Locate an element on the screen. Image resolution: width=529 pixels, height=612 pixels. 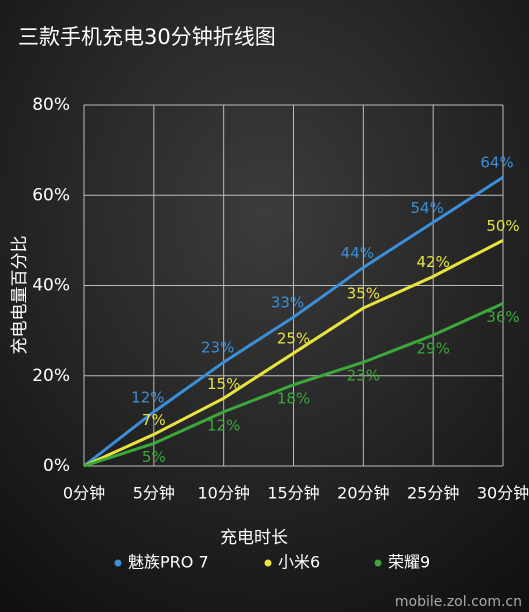
data-label: 18% is located at coordinates (293, 398).